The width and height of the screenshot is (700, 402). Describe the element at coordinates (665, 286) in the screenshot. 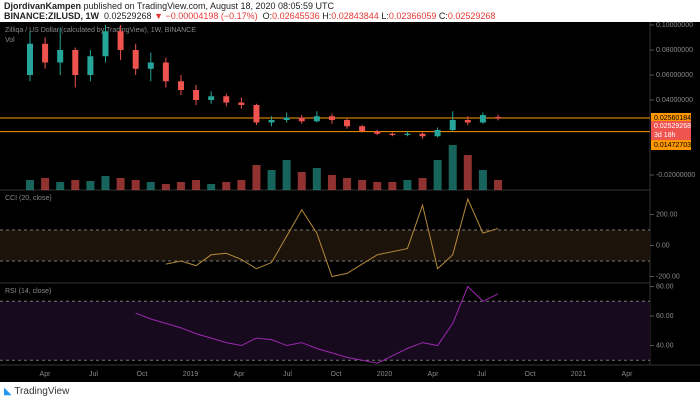

I see `y-tick-label: 80.00` at that location.